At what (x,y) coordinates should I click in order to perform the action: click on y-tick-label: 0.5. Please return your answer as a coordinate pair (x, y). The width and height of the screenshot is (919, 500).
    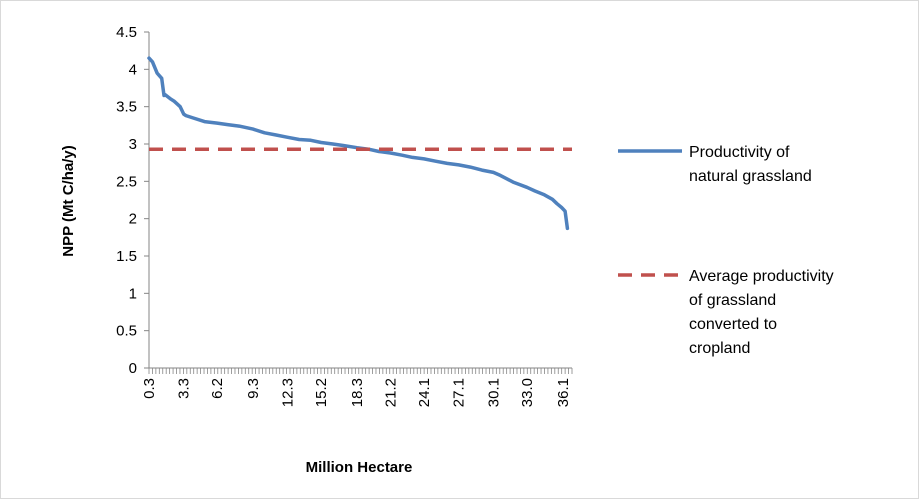
    Looking at the image, I should click on (126, 331).